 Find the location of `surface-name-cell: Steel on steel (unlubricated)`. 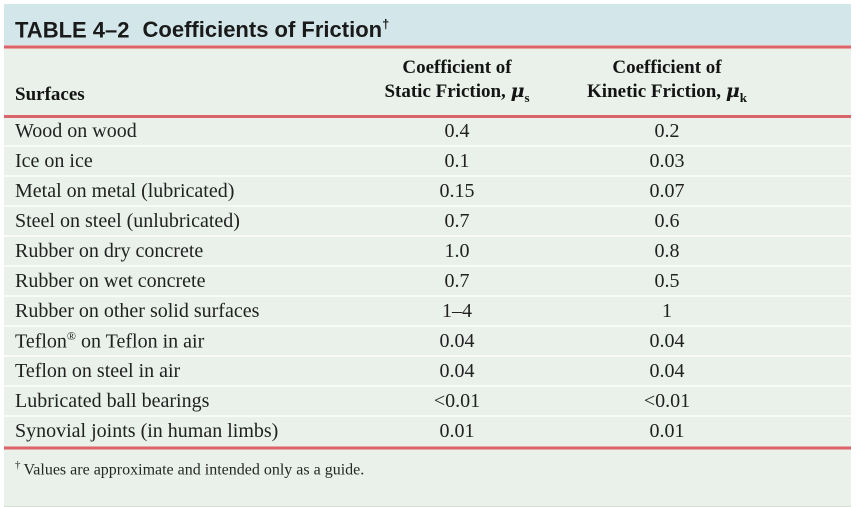

surface-name-cell: Steel on steel (unlubricated) is located at coordinates (181, 220).